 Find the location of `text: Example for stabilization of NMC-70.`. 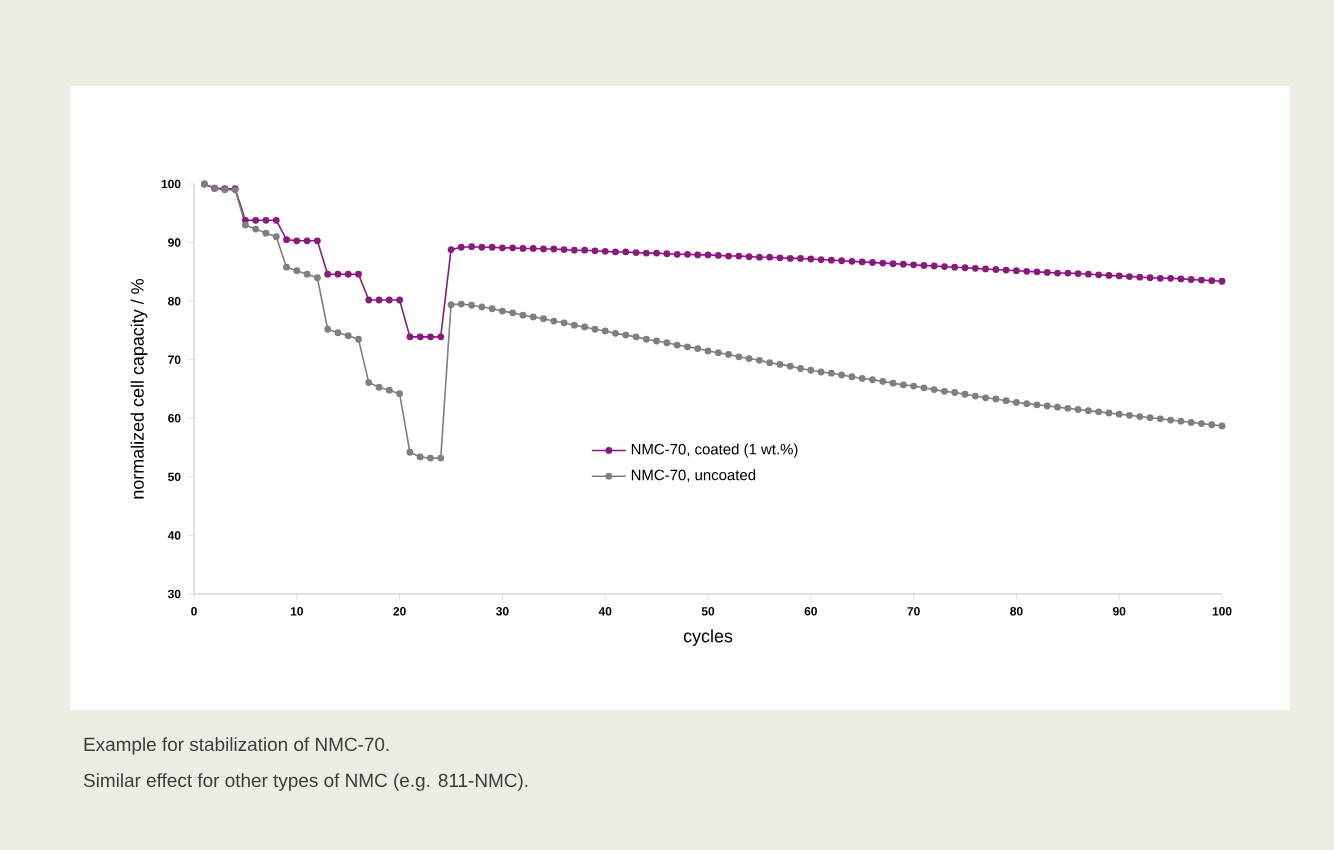

text: Example for stabilization of NMC-70. is located at coordinates (236, 746).